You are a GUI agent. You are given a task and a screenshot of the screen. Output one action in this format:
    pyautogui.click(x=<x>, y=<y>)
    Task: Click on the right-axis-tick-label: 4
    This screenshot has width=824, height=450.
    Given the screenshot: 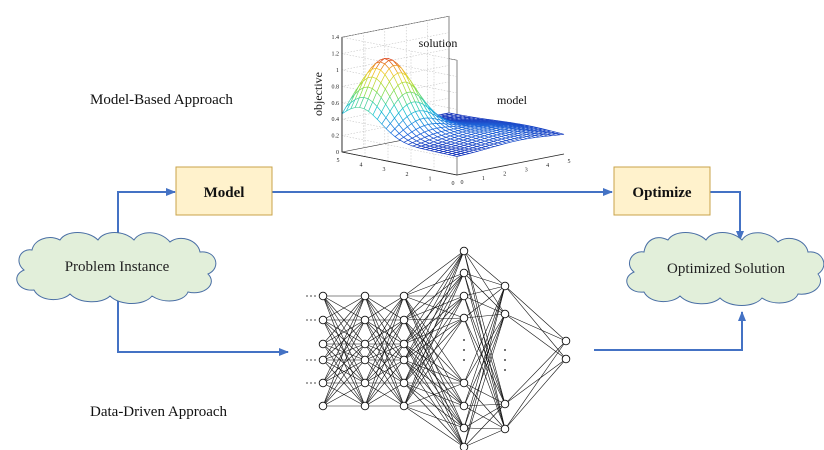 What is the action you would take?
    pyautogui.click(x=547, y=166)
    